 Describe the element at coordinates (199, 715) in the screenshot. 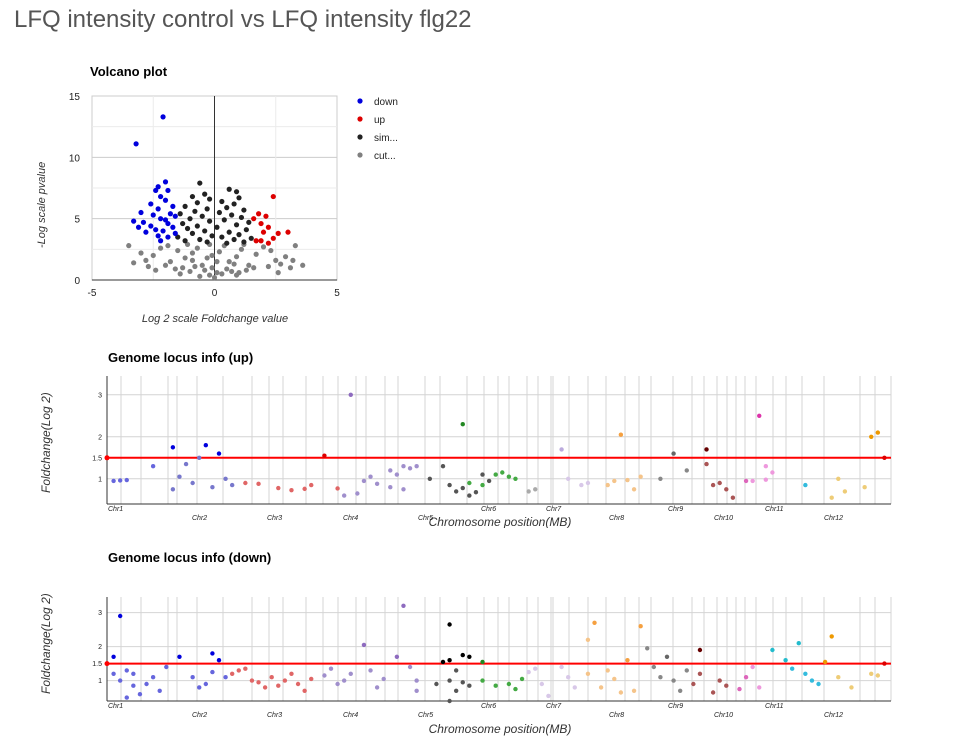

I see `chromosome-label: Chr2` at that location.